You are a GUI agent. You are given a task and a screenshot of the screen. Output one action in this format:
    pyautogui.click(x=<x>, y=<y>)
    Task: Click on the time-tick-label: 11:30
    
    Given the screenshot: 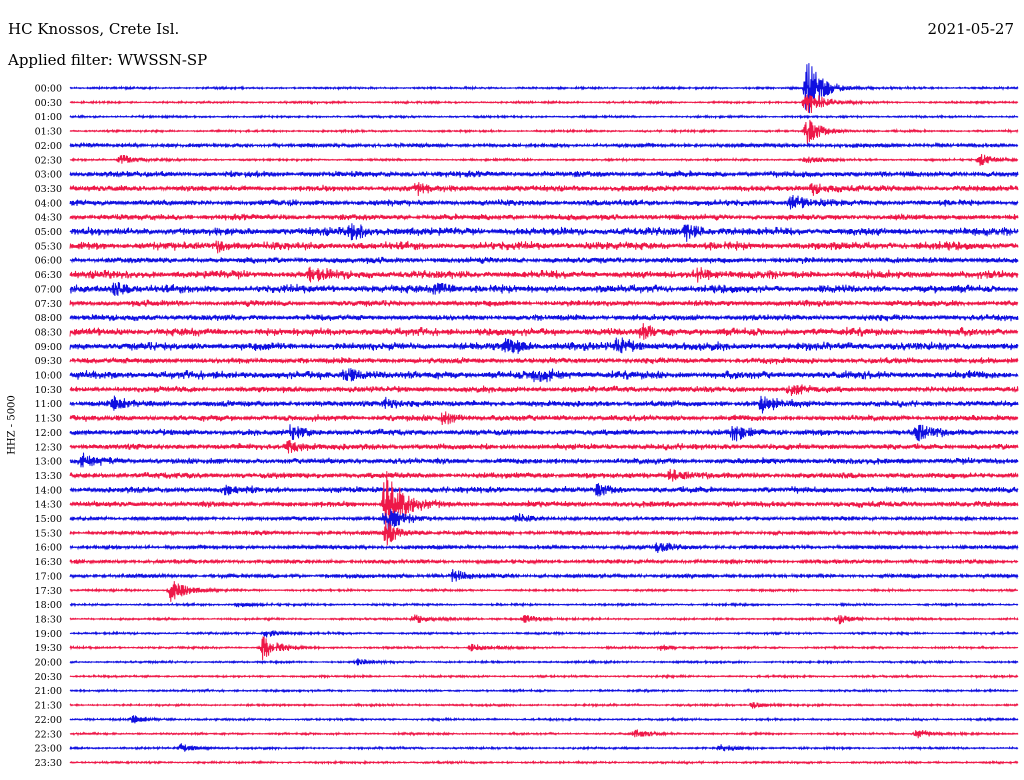 What is the action you would take?
    pyautogui.click(x=48, y=419)
    